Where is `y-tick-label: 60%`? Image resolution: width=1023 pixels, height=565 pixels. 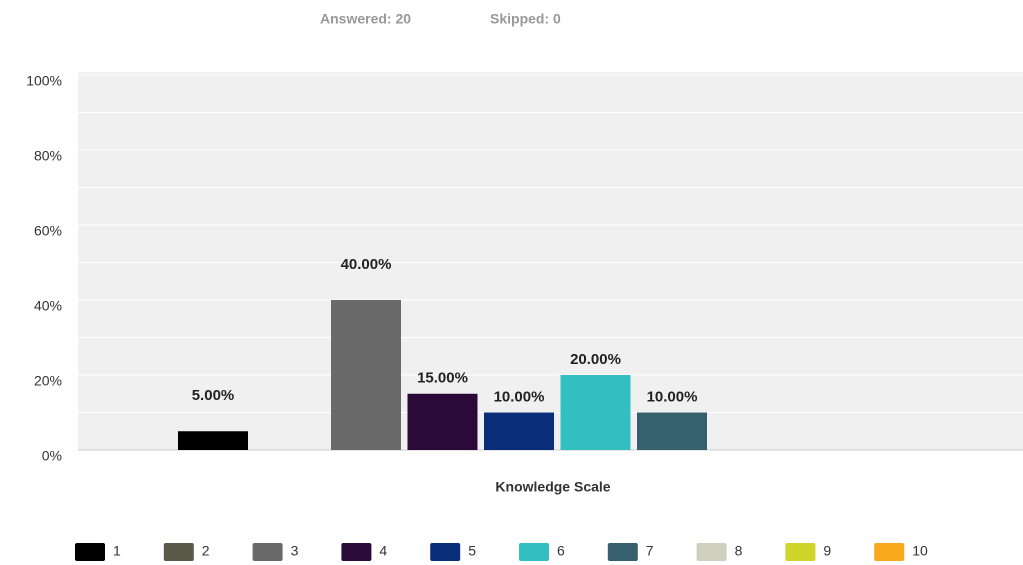
y-tick-label: 60% is located at coordinates (48, 231).